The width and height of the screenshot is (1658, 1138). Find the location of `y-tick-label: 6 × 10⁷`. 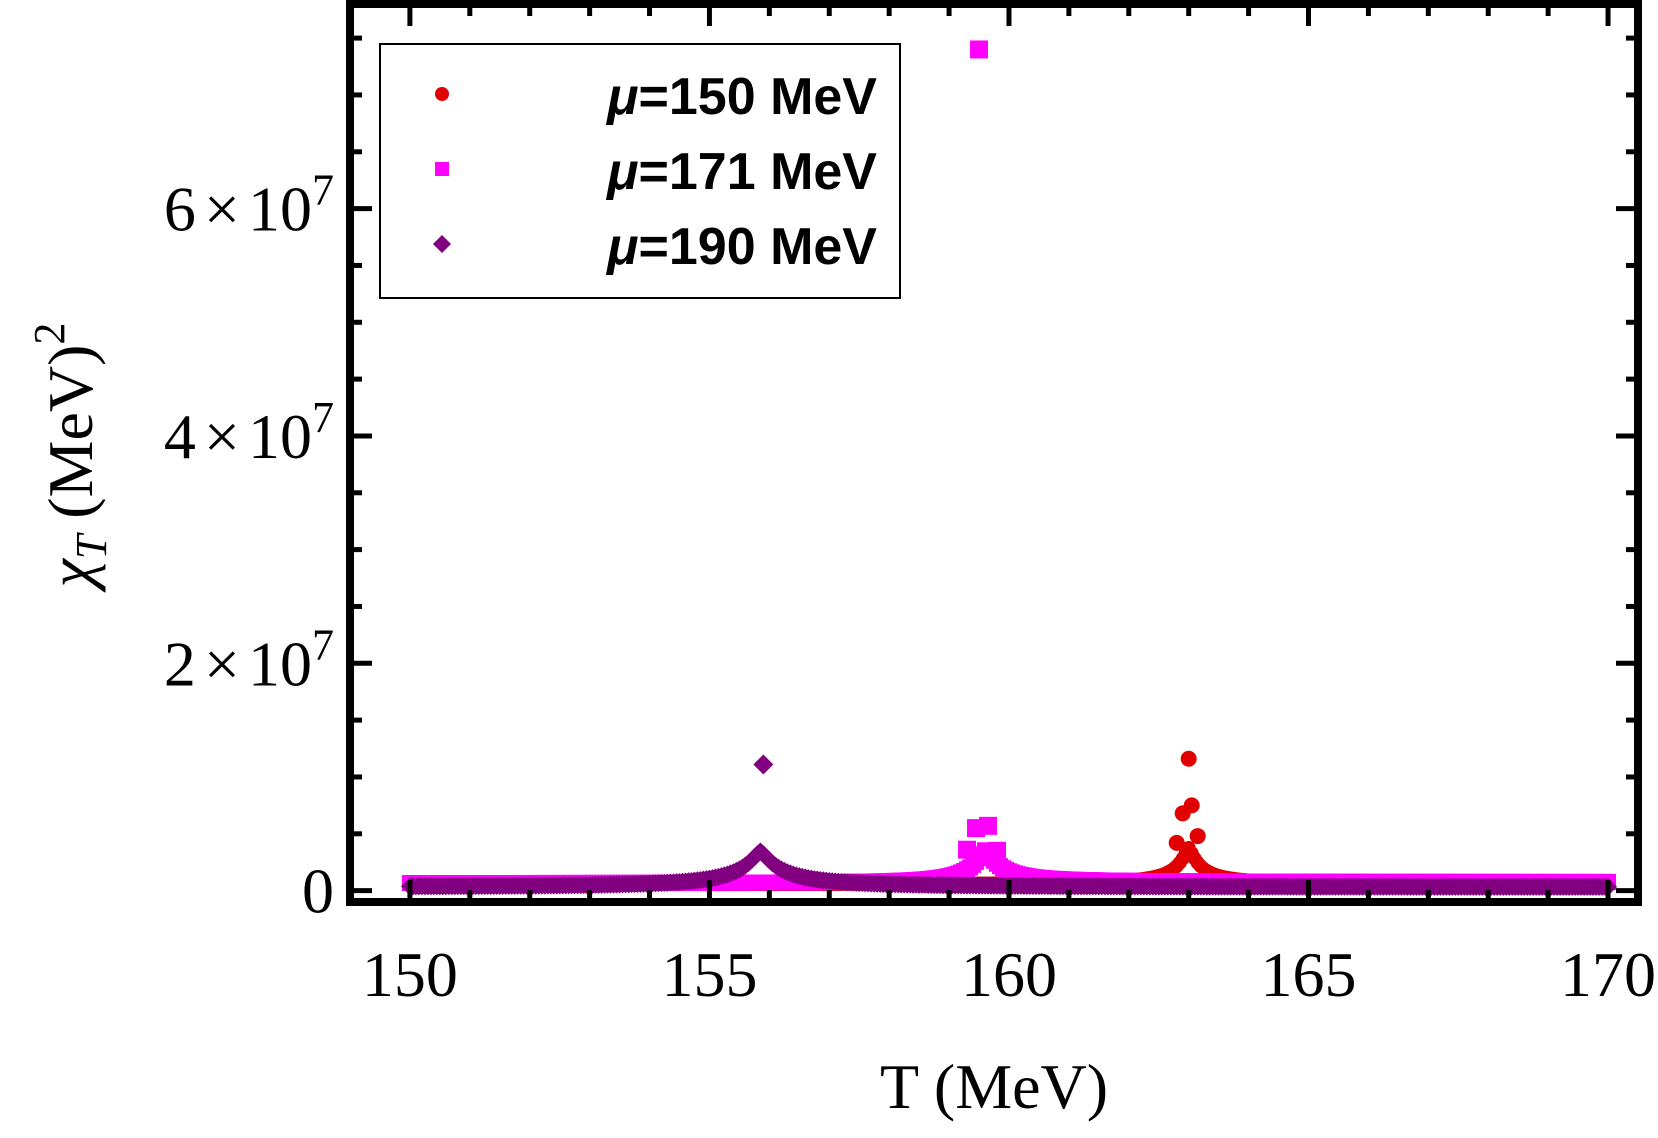

y-tick-label: 6 × 10⁷ is located at coordinates (249, 205).